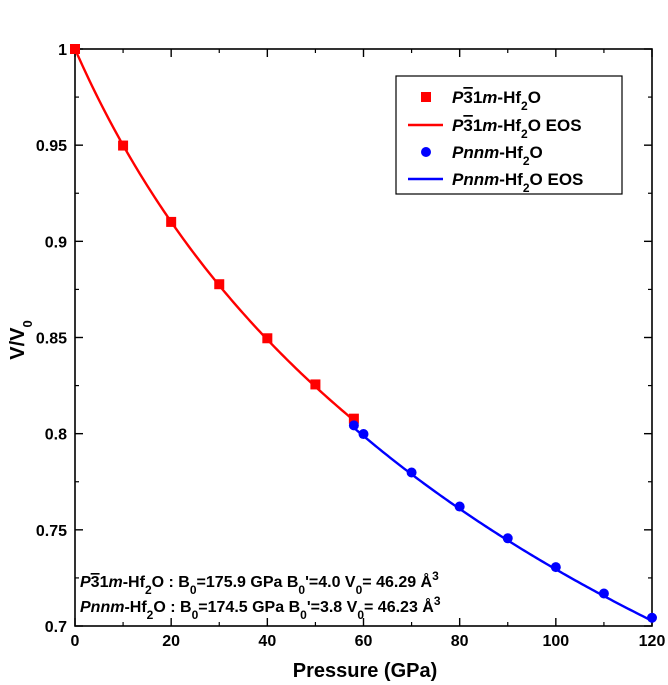 This screenshot has height=685, width=668. I want to click on legend-box, so click(509, 135).